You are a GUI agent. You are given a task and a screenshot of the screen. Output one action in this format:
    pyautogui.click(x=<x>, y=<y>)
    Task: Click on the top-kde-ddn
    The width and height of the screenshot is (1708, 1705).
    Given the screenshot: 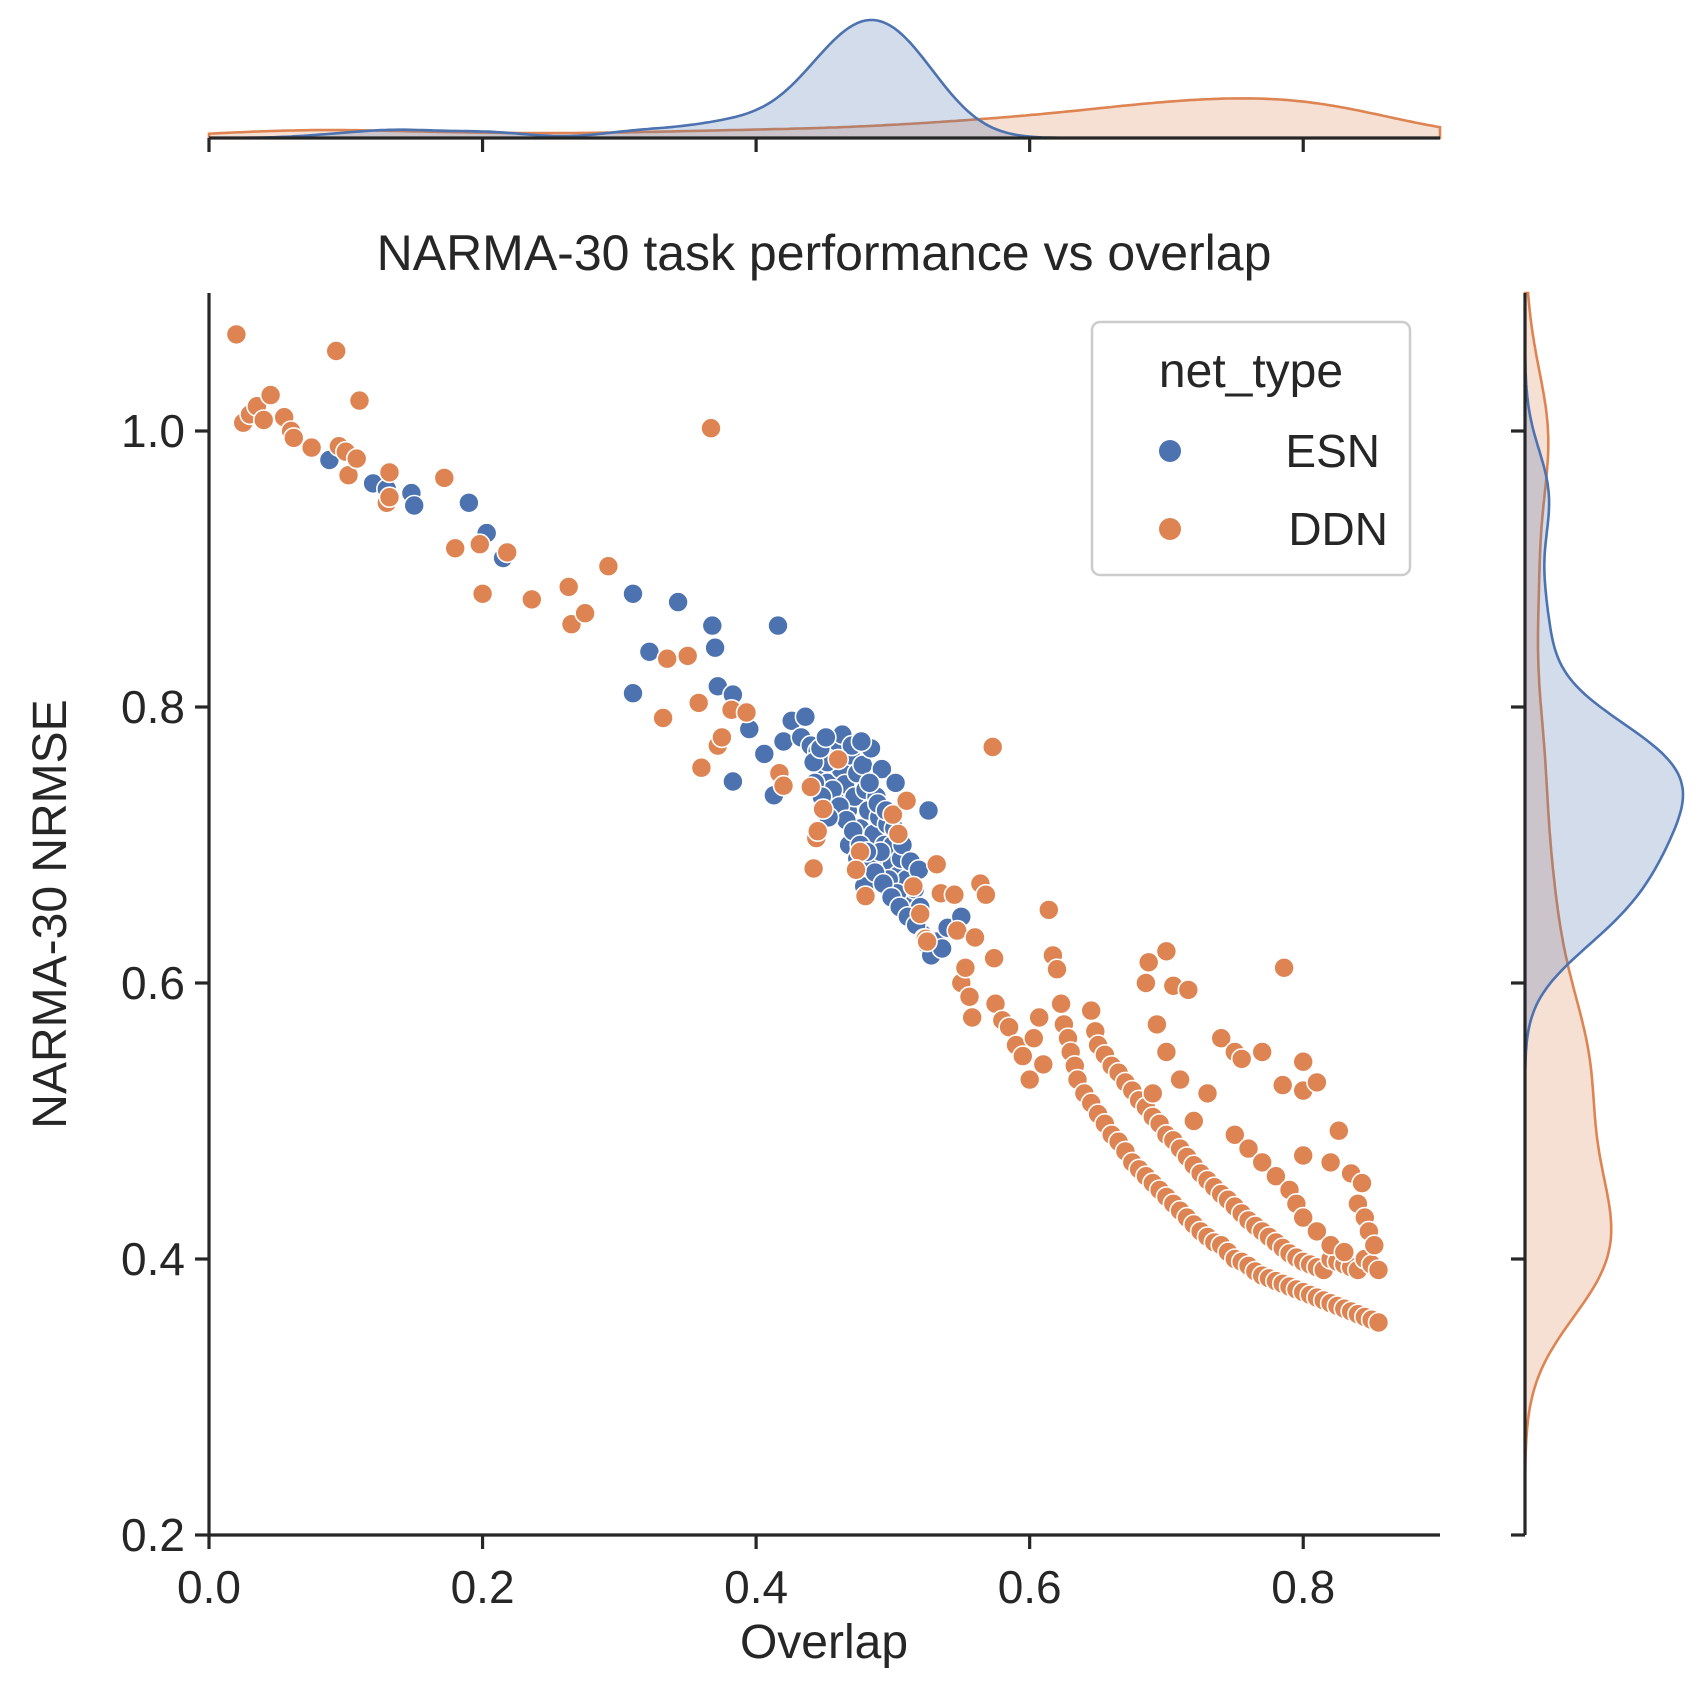 What is the action you would take?
    pyautogui.click(x=824, y=118)
    